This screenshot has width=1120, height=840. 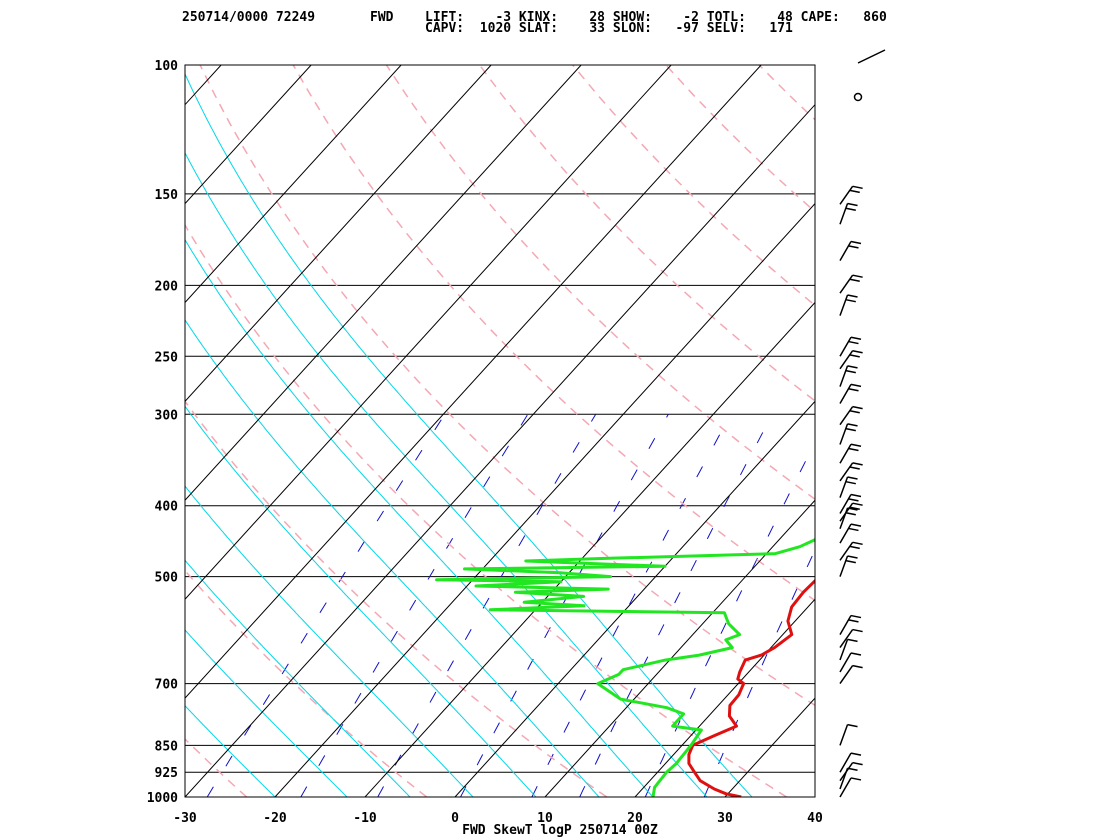 What do you see at coordinates (65, 431) in the screenshot?
I see `isotherm--110` at bounding box center [65, 431].